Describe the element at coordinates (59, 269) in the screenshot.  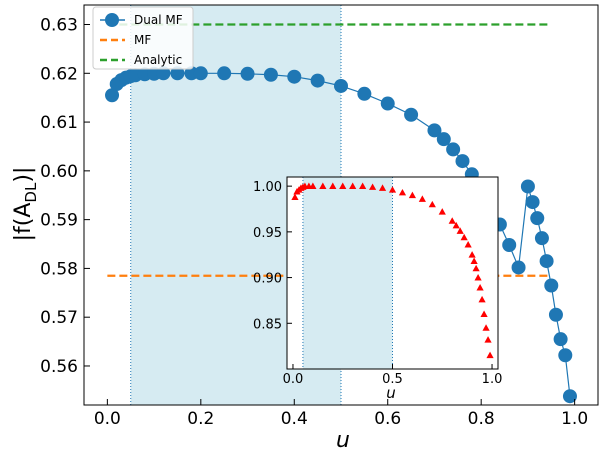
I see `main-y-tick-label: 0.58` at that location.